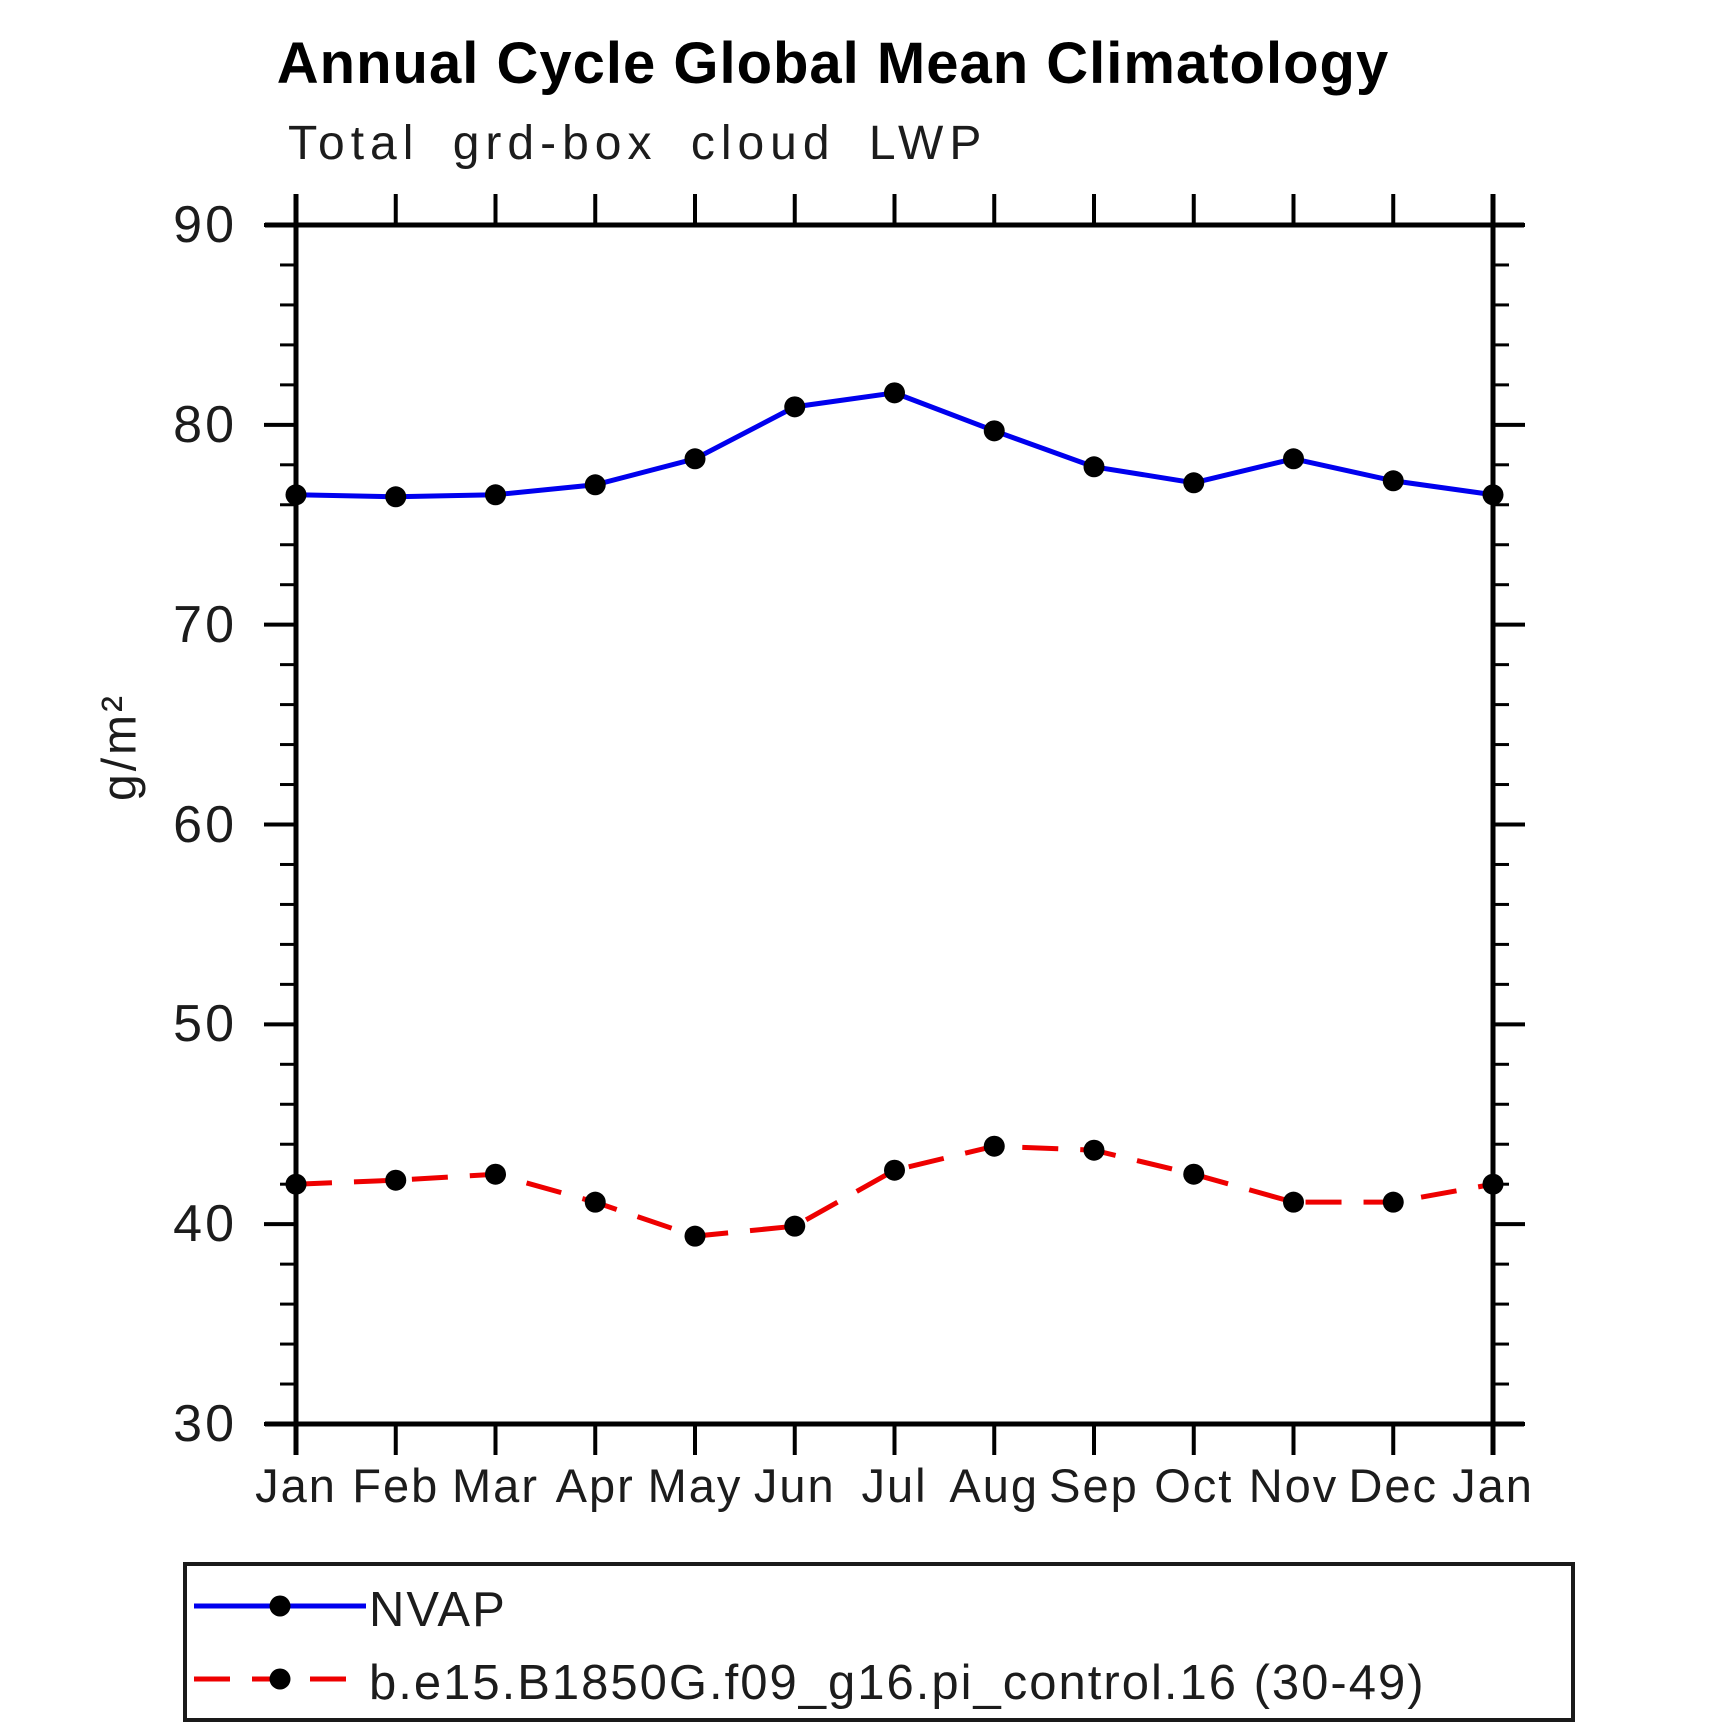 The width and height of the screenshot is (1710, 1729). I want to click on x-tick-label: Apr, so click(595, 1485).